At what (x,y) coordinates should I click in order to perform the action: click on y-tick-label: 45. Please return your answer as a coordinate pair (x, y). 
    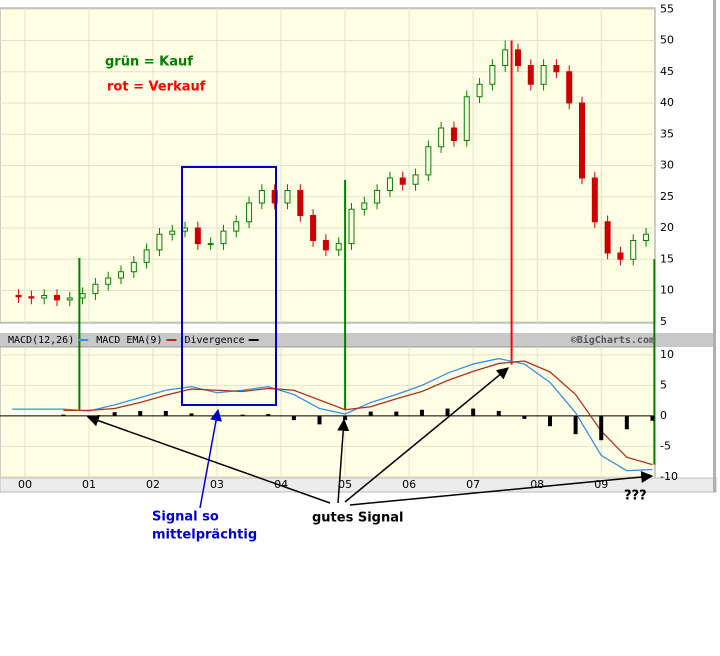
    Looking at the image, I should click on (667, 71).